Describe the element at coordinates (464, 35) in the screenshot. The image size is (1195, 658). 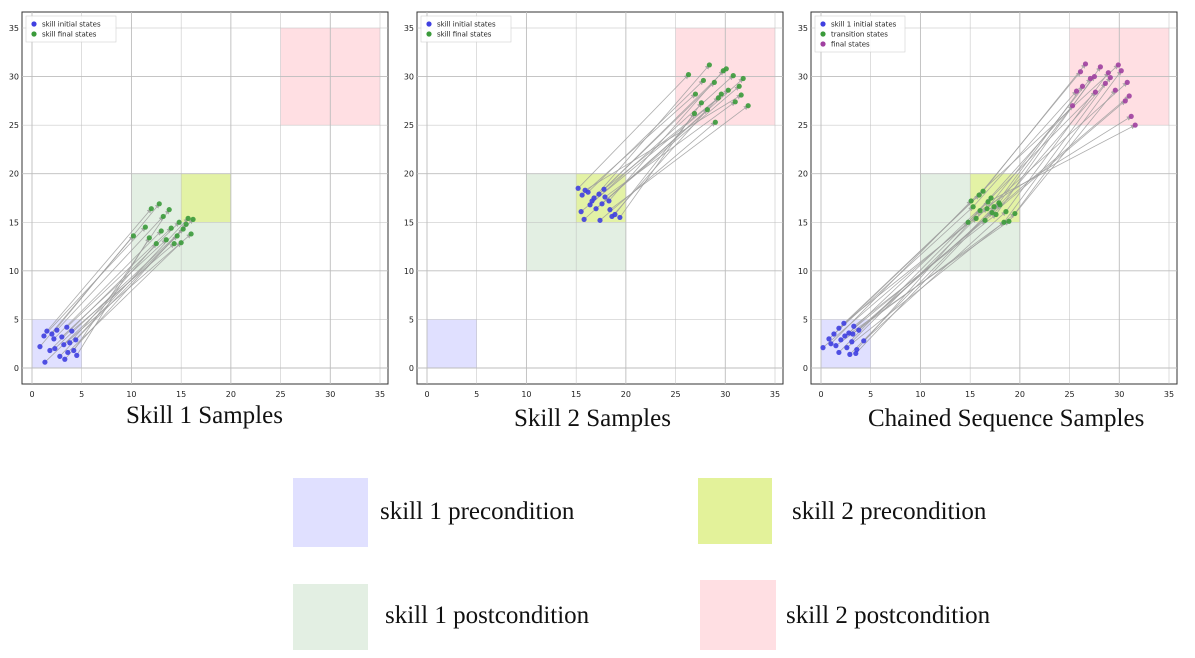
I see `series-legend-label: skill final states` at that location.